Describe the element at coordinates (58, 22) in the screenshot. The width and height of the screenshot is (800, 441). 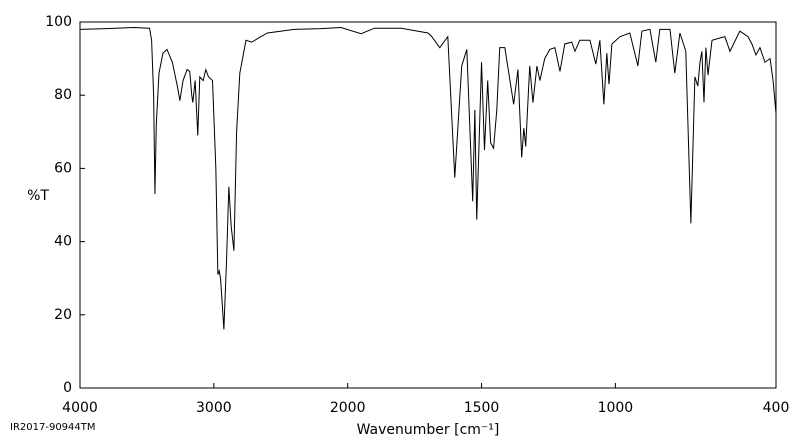
I see `y-tick-label: 100` at that location.